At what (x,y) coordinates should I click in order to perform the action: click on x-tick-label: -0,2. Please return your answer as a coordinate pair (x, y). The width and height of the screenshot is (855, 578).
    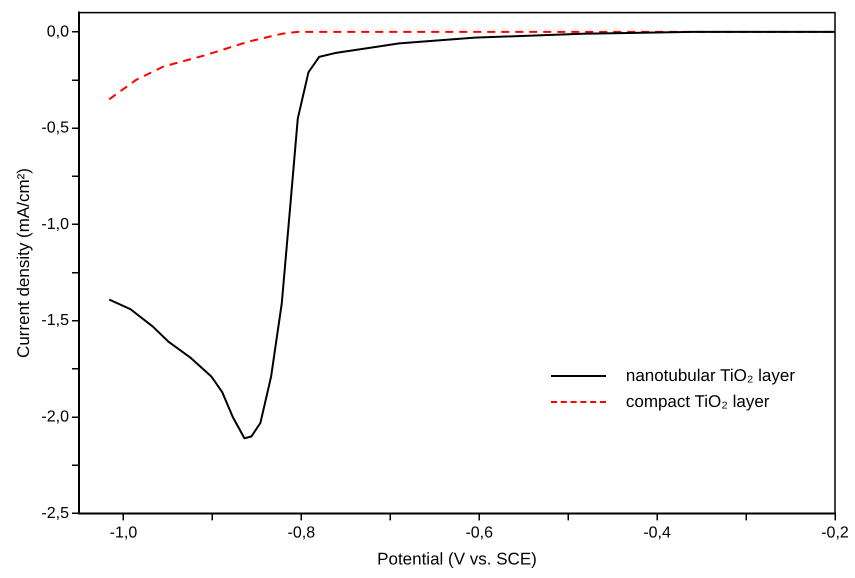
    Looking at the image, I should click on (835, 533).